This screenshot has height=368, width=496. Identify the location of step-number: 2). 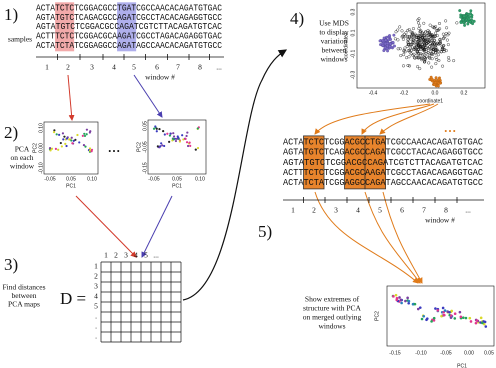
(11, 132).